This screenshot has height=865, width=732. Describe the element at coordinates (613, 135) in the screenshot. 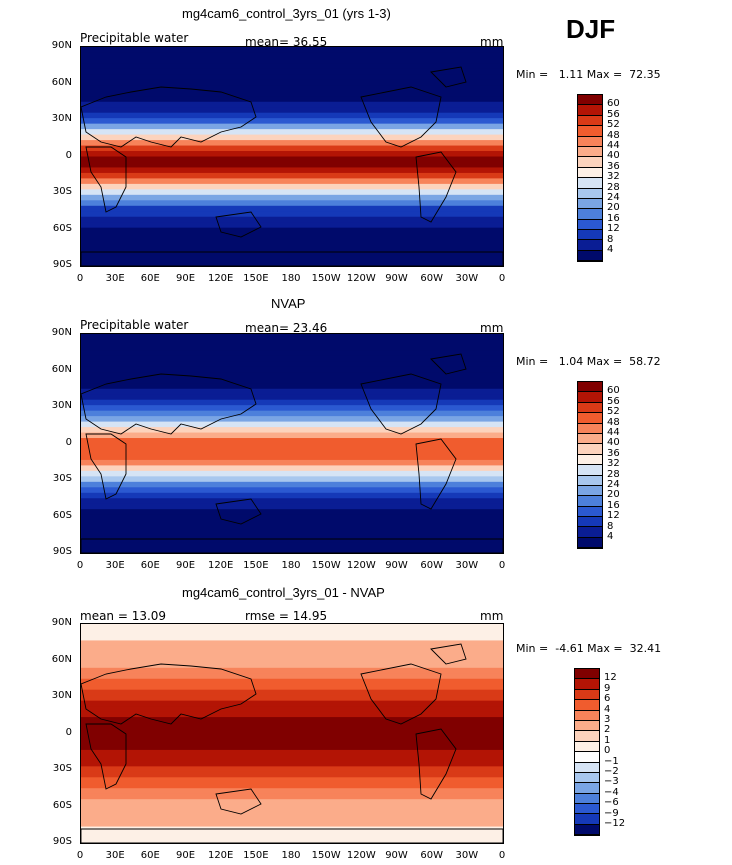

I see `colorbar-label: 48` at that location.